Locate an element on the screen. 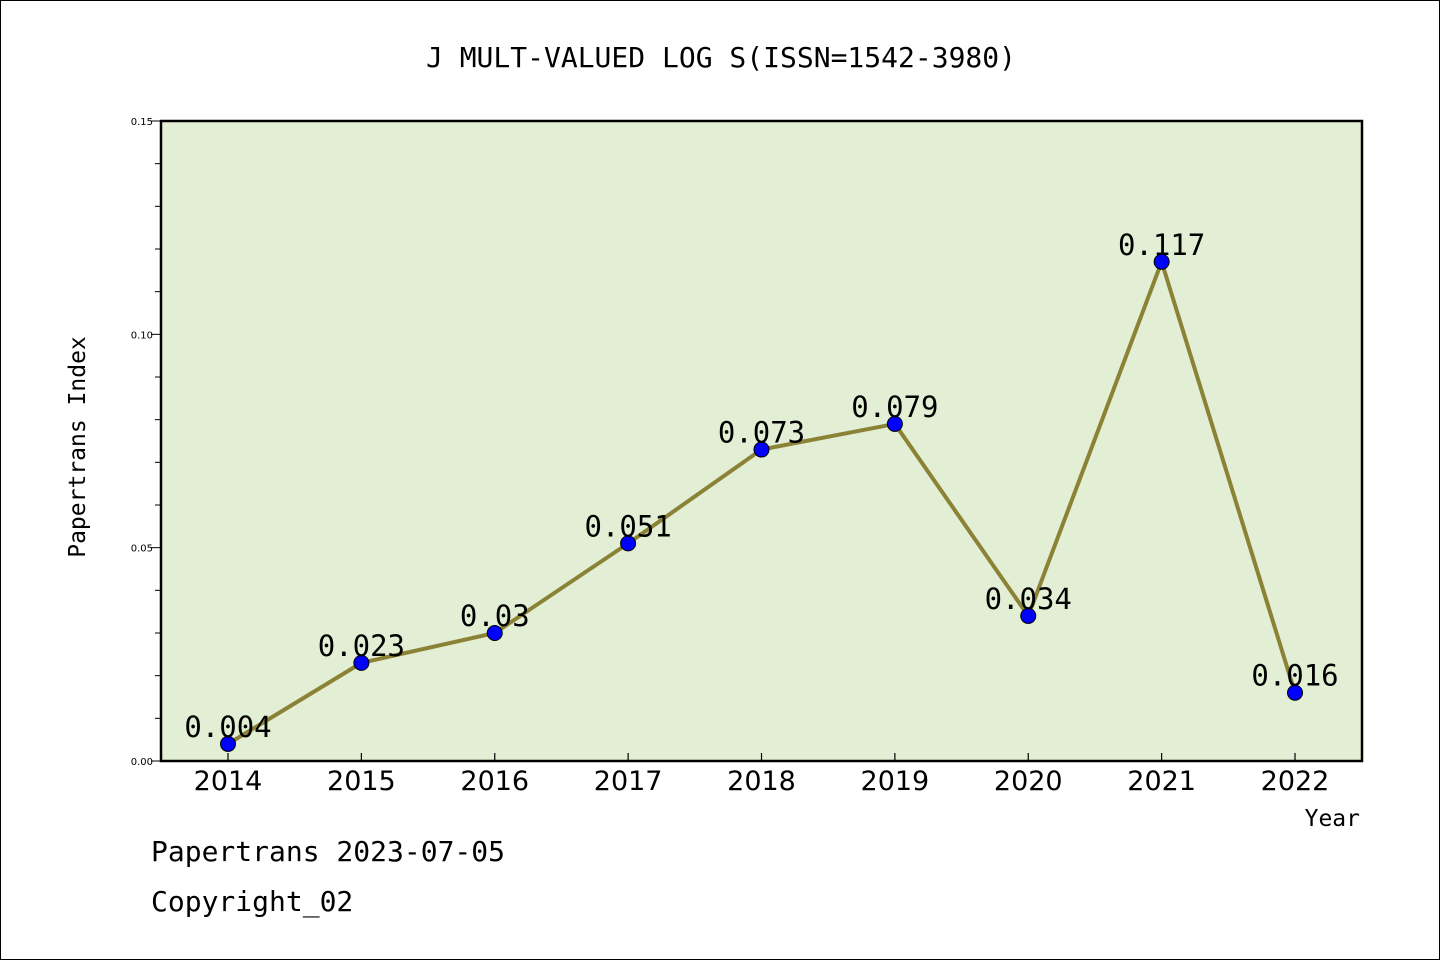 The width and height of the screenshot is (1440, 960). y-axis-label: Papertrans Index is located at coordinates (78, 447).